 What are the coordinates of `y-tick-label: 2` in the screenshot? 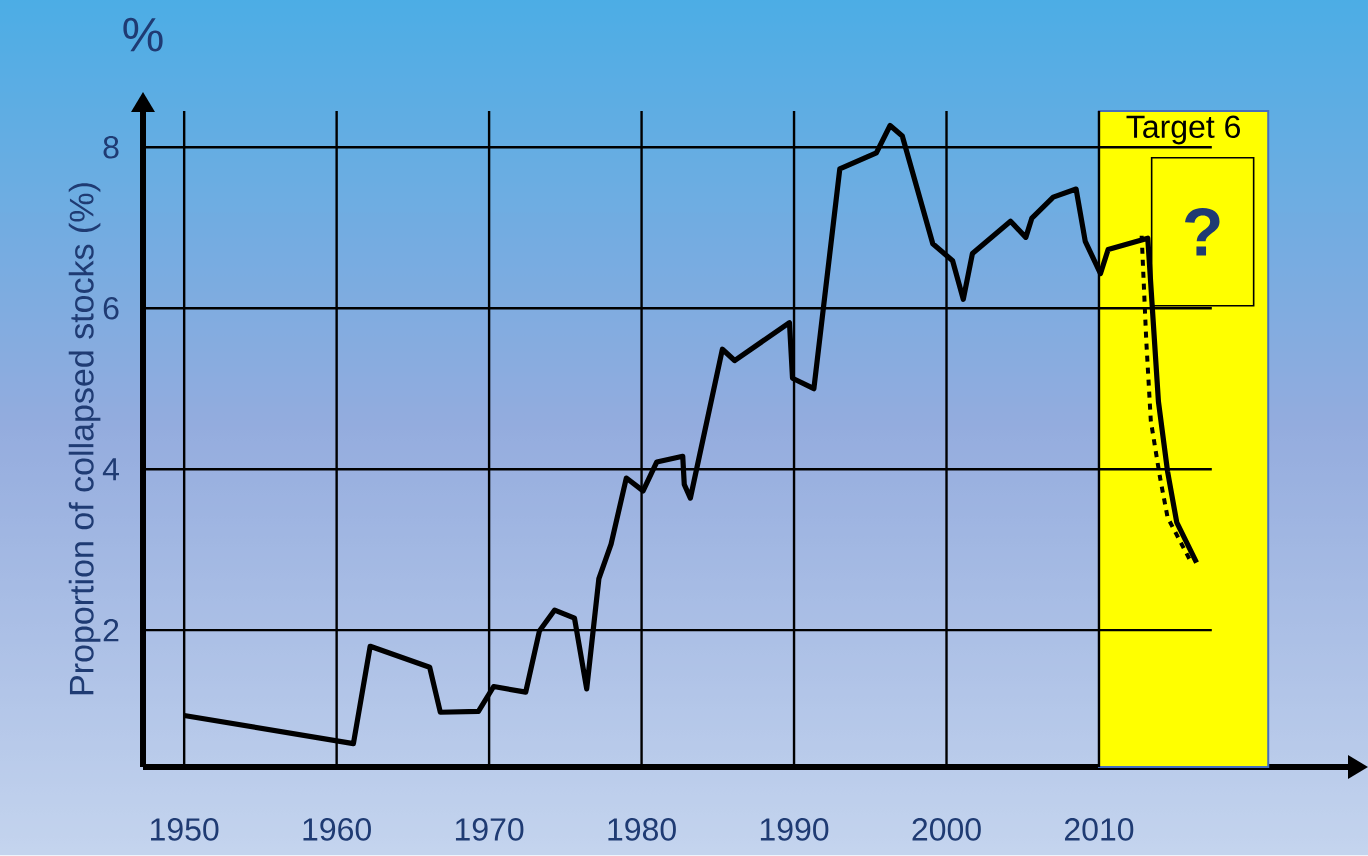 It's located at (111, 630).